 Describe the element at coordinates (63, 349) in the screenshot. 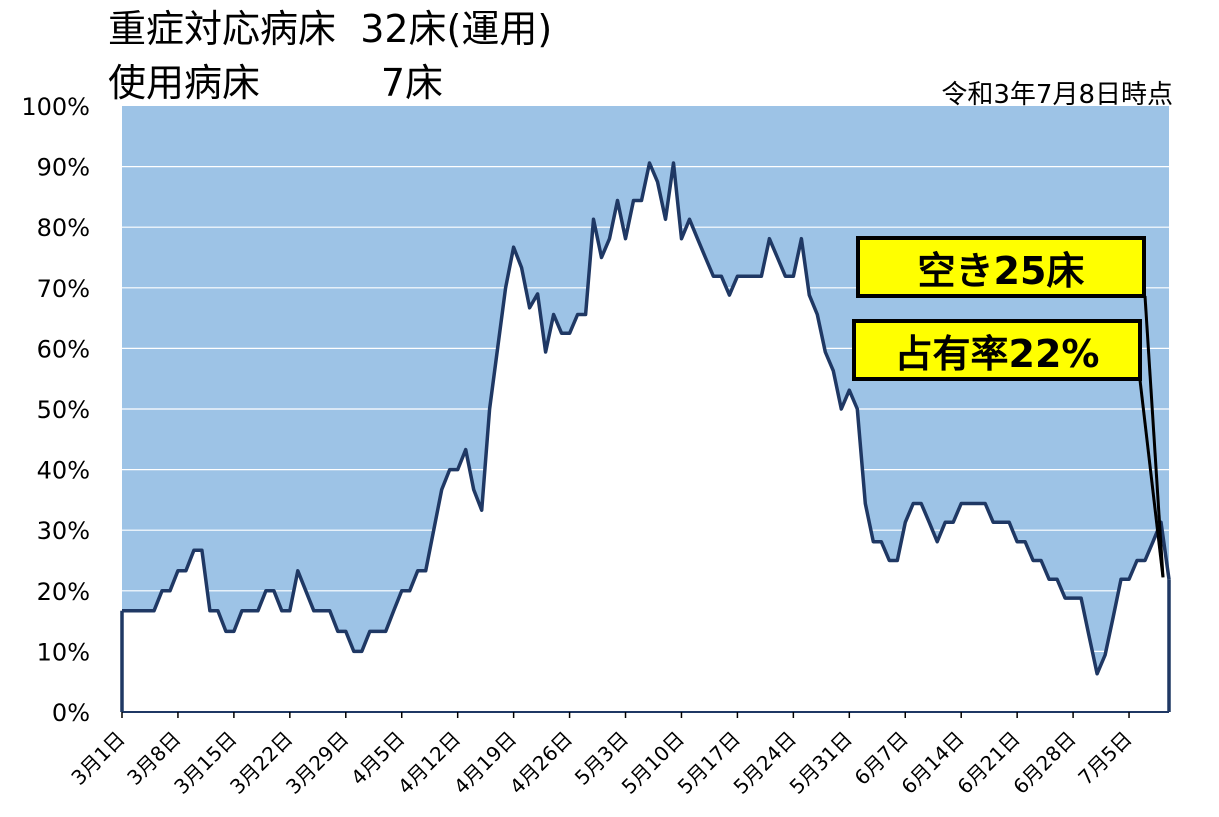

I see `y-tick-label: 60%` at that location.